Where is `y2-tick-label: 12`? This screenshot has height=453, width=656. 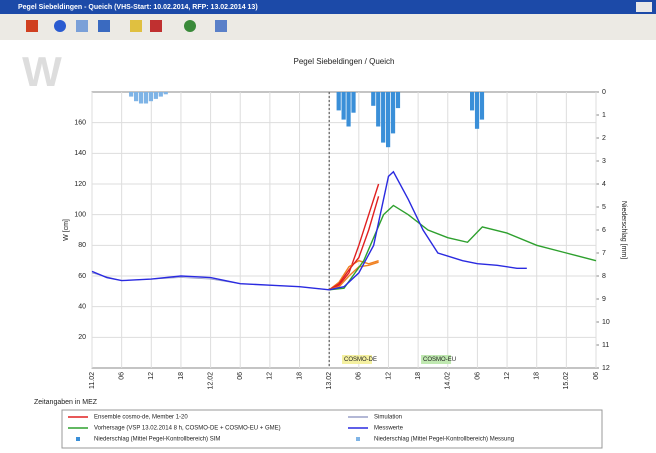 y2-tick-label: 12 is located at coordinates (606, 368).